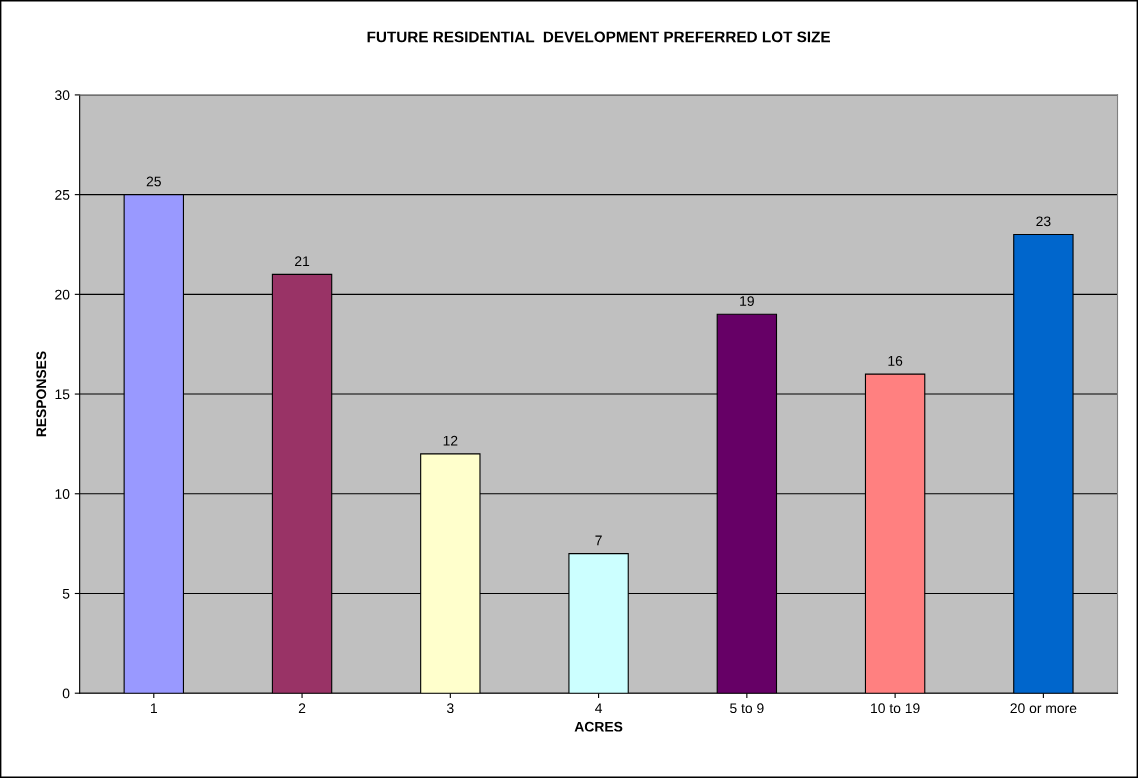 The width and height of the screenshot is (1138, 778). What do you see at coordinates (153, 181) in the screenshot?
I see `data-label: 25` at bounding box center [153, 181].